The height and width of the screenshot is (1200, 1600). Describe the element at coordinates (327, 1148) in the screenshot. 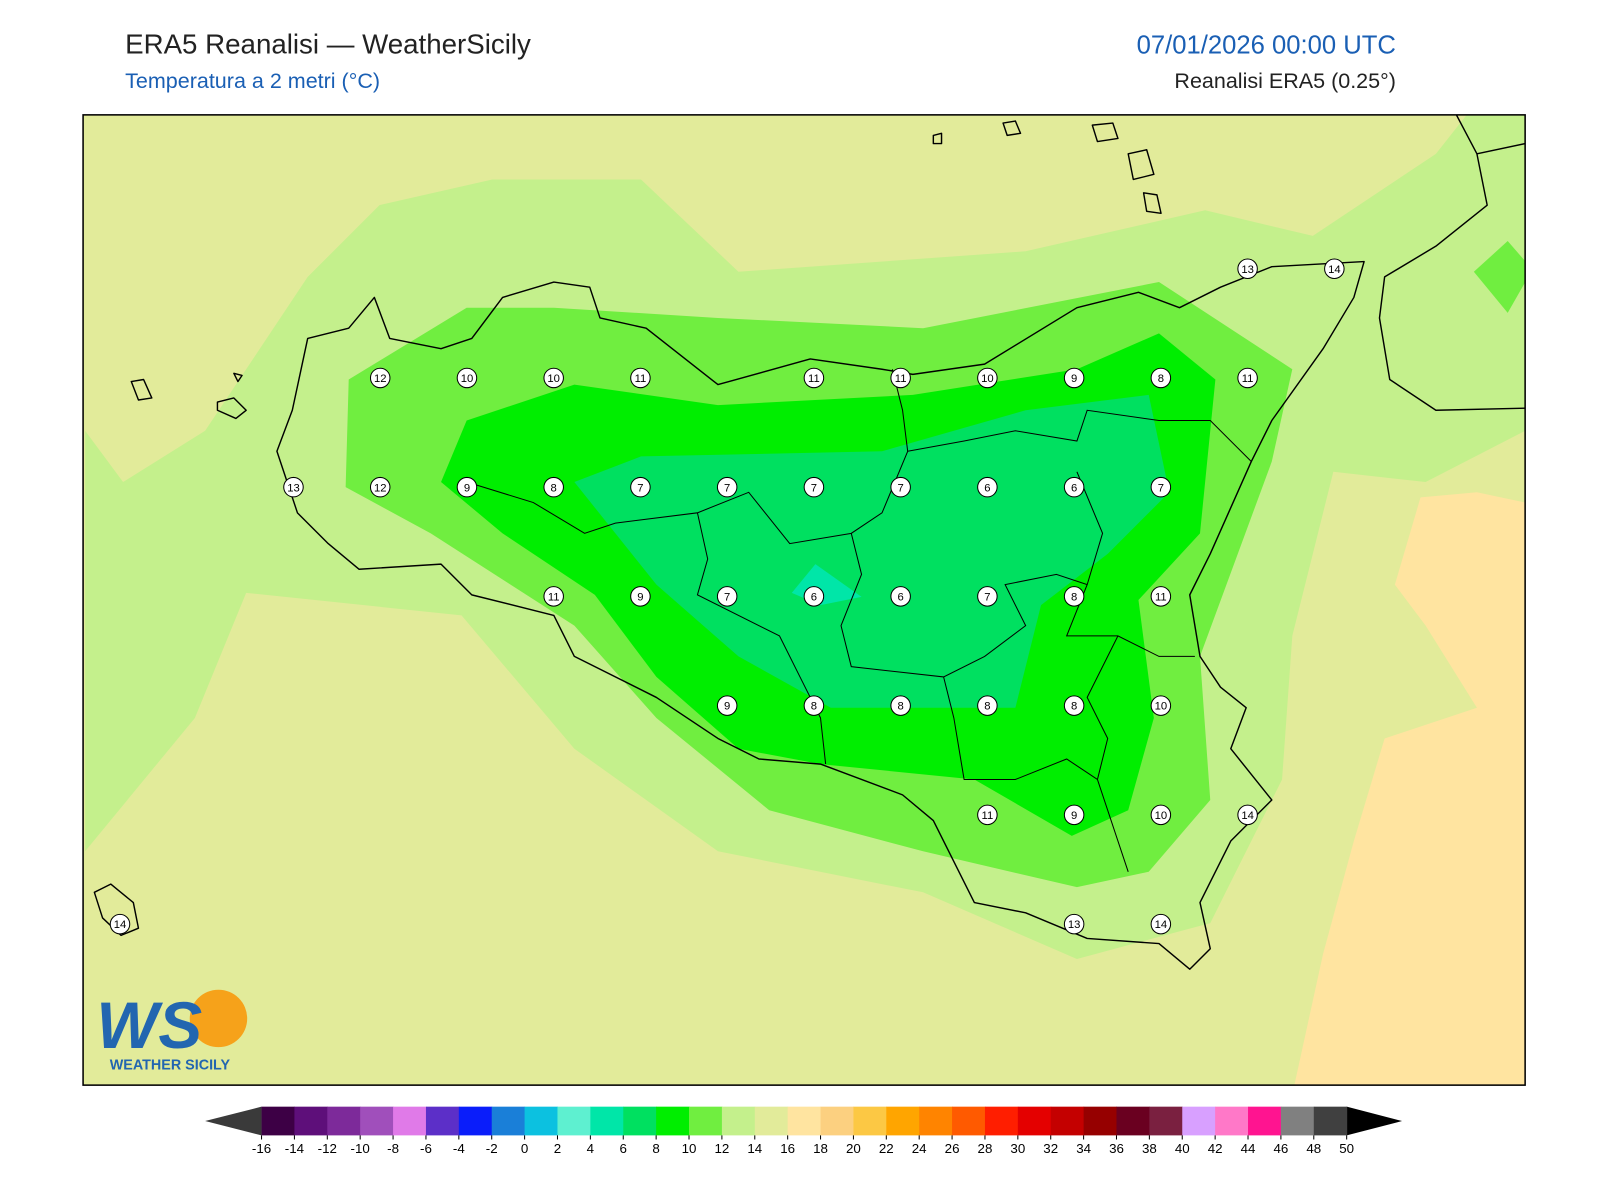

I see `colorbar-tick-label: -12` at that location.